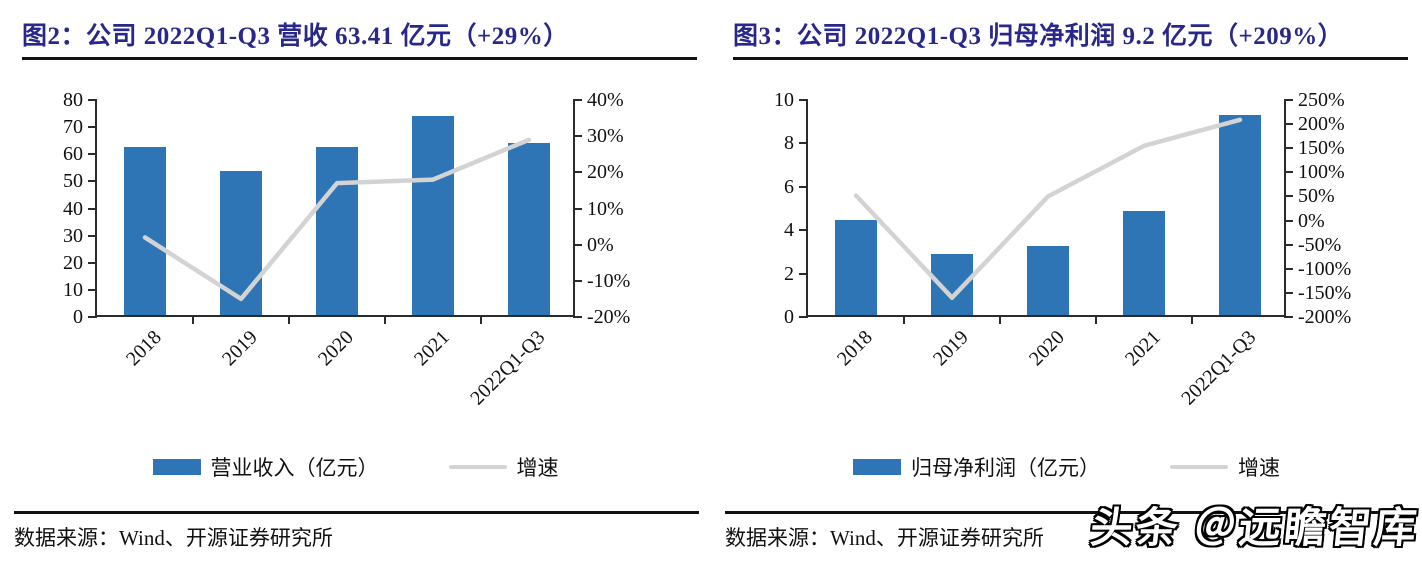 The image size is (1422, 564). Describe the element at coordinates (529, 229) in the screenshot. I see `bar-2022Q1-Q3` at that location.